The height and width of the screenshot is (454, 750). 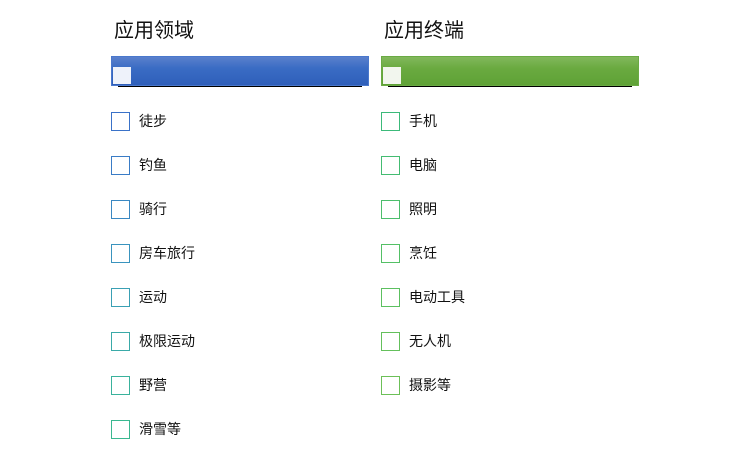 What do you see at coordinates (424, 30) in the screenshot?
I see `column-title: 应用终端` at bounding box center [424, 30].